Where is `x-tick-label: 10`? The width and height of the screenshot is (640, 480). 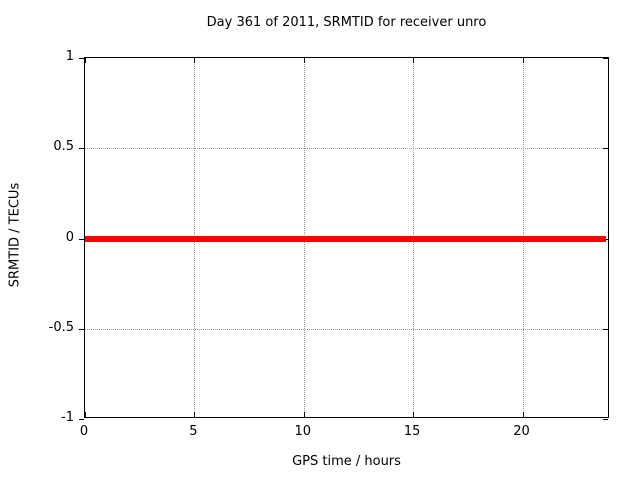
x-tick-label: 10 is located at coordinates (303, 431).